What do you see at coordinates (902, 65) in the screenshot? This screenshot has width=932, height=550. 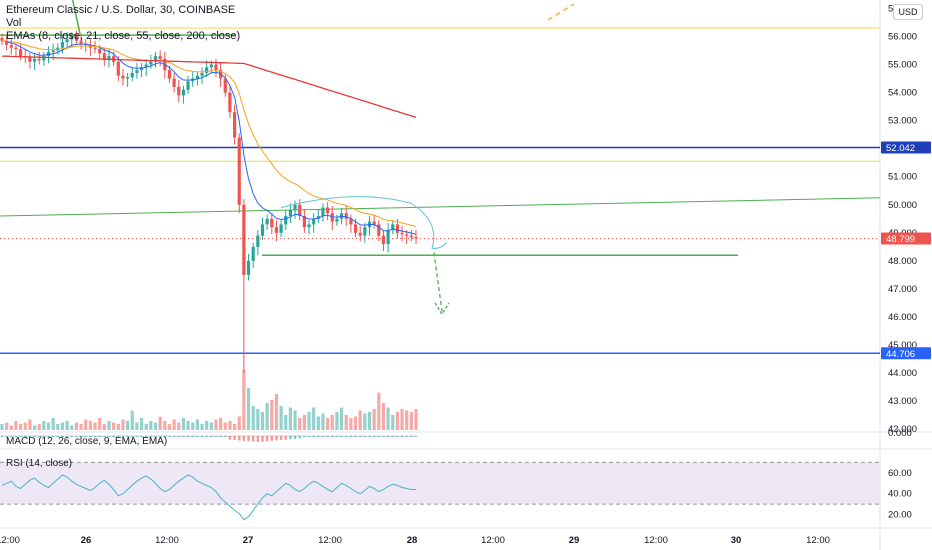 I see `price-tick-label: 55.000` at bounding box center [902, 65].